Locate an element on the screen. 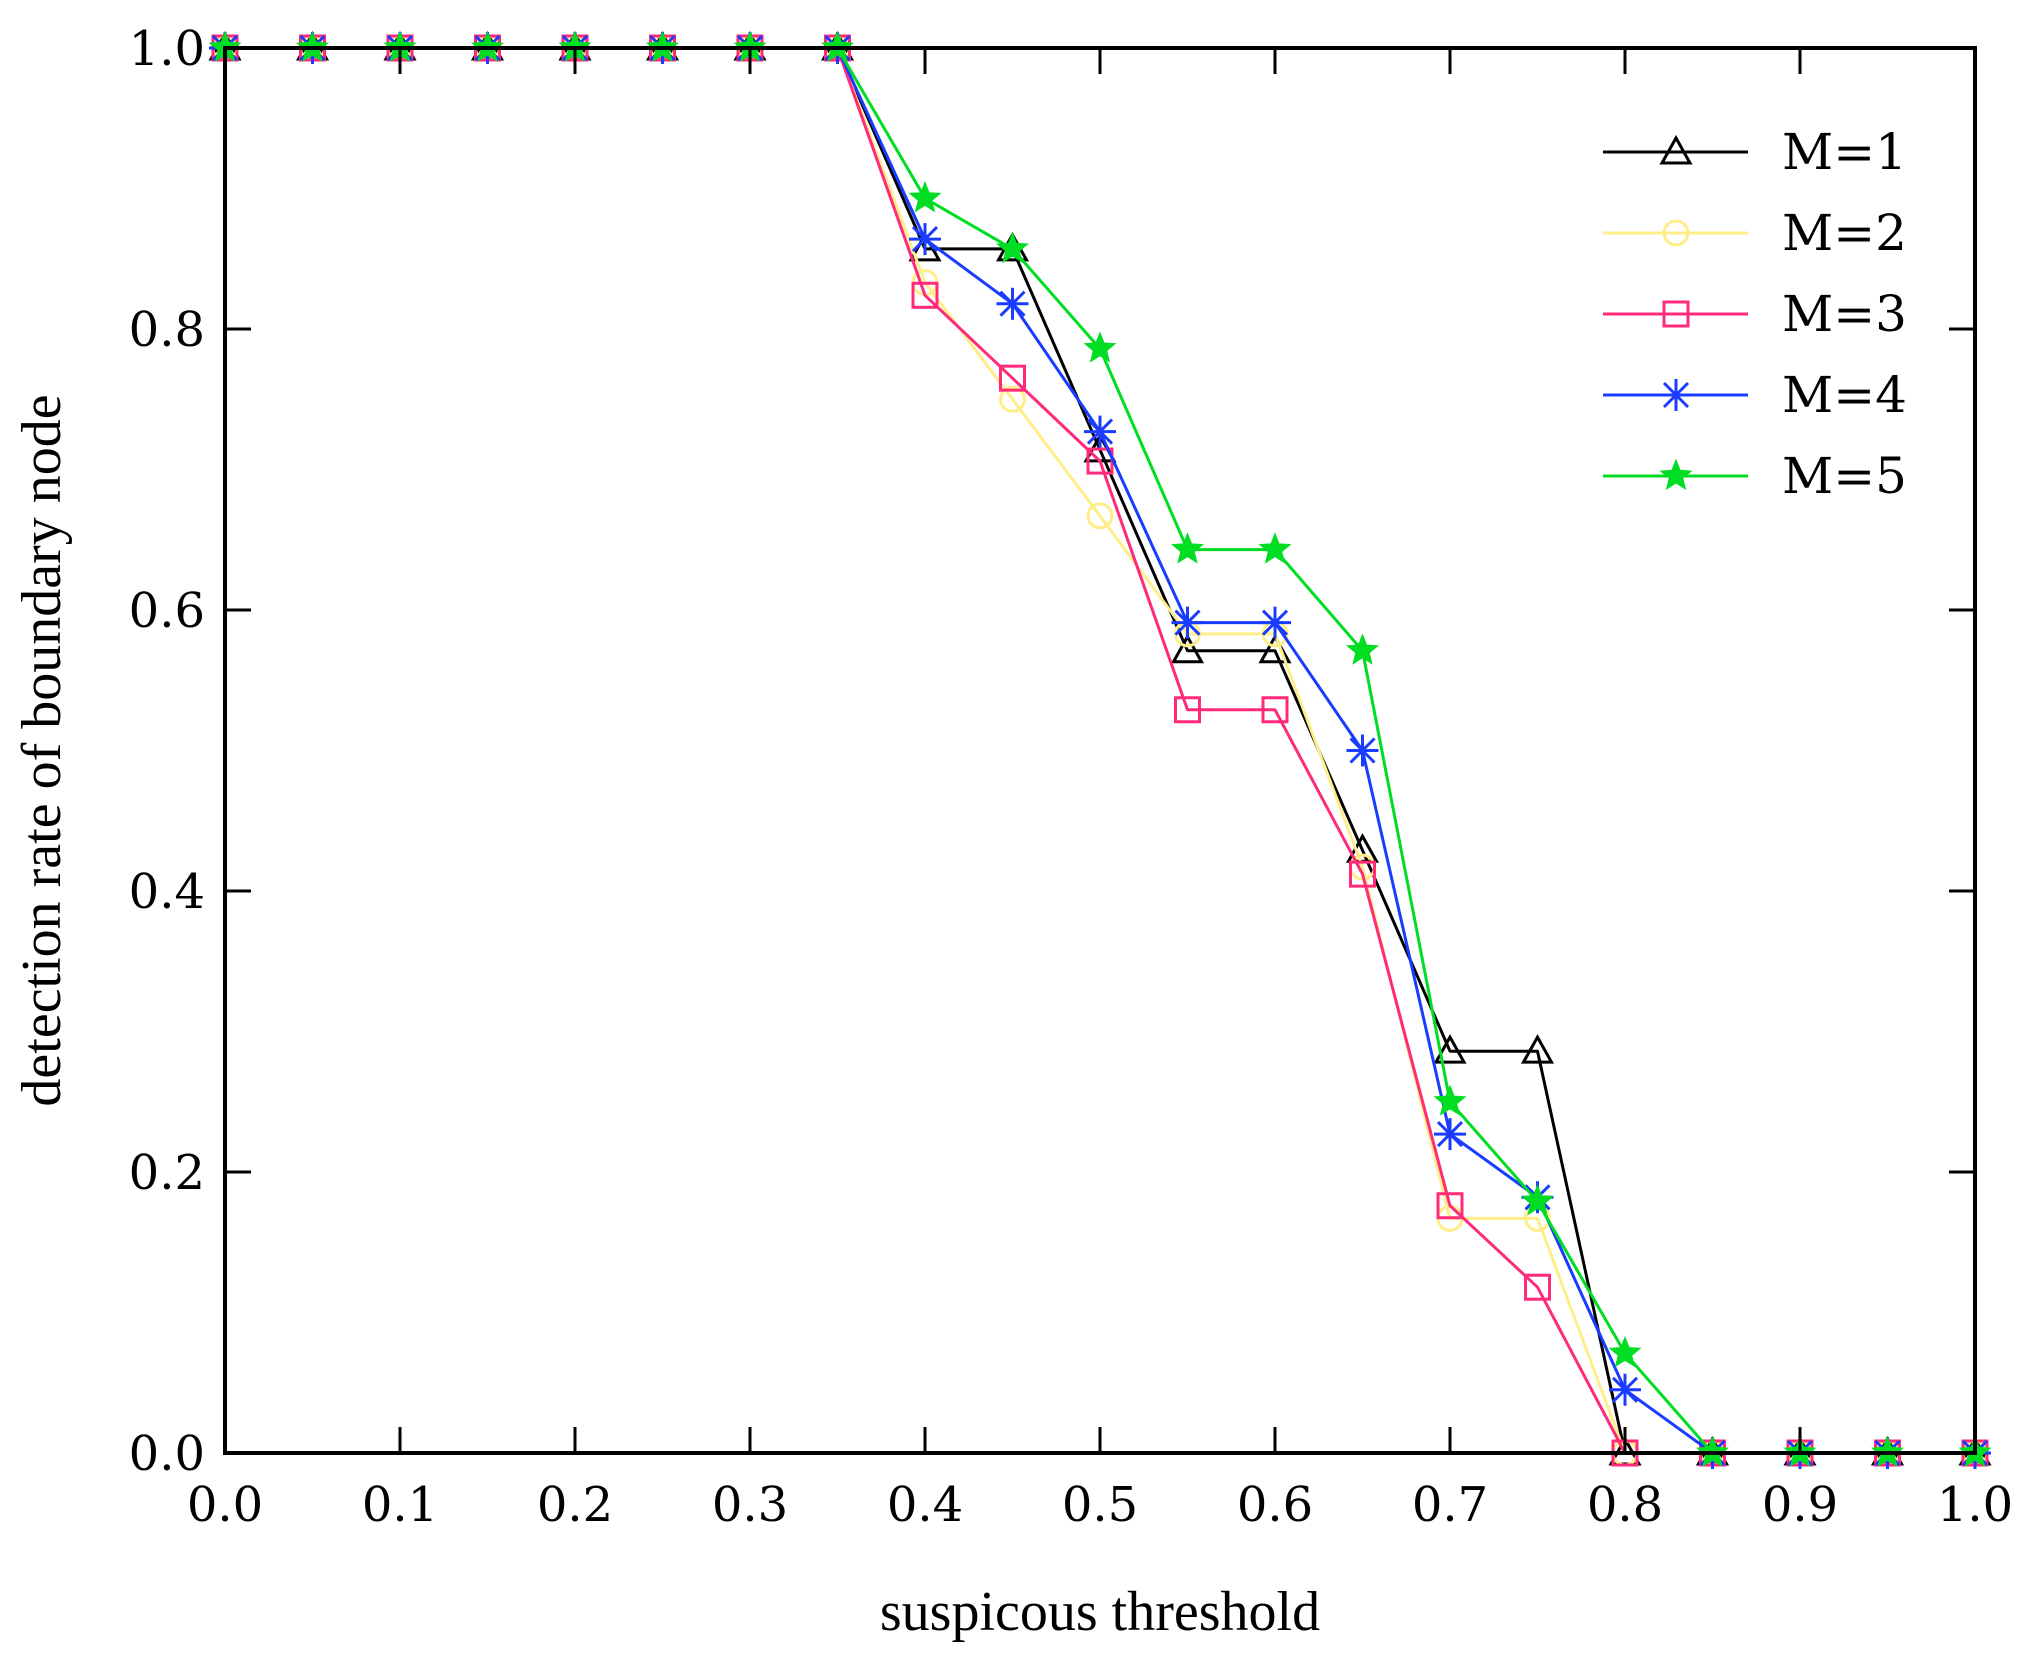 The image size is (2038, 1659). y-tick-label: 0.6 is located at coordinates (167, 611).